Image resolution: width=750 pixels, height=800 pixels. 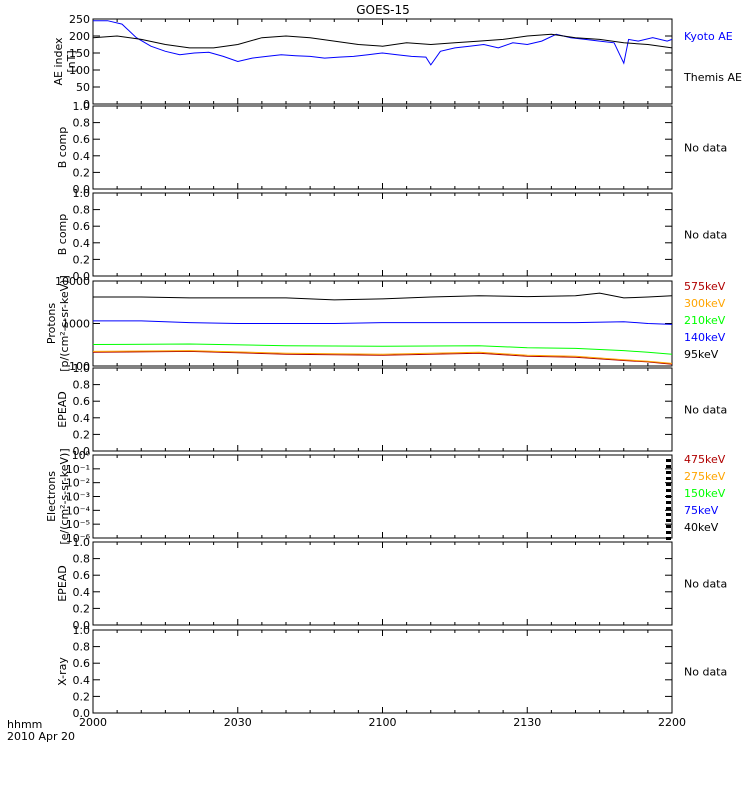 I want to click on y-axis-label-line: [p/(cm²-s-sr-keV)], so click(x=64, y=323).